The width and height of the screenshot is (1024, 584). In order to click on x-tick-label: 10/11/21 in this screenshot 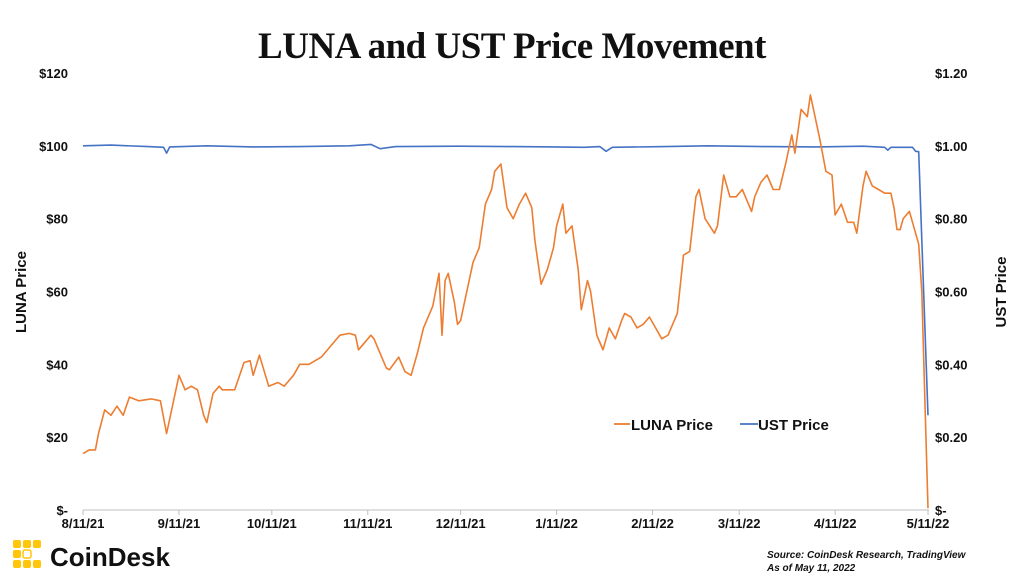, I will do `click(272, 523)`.